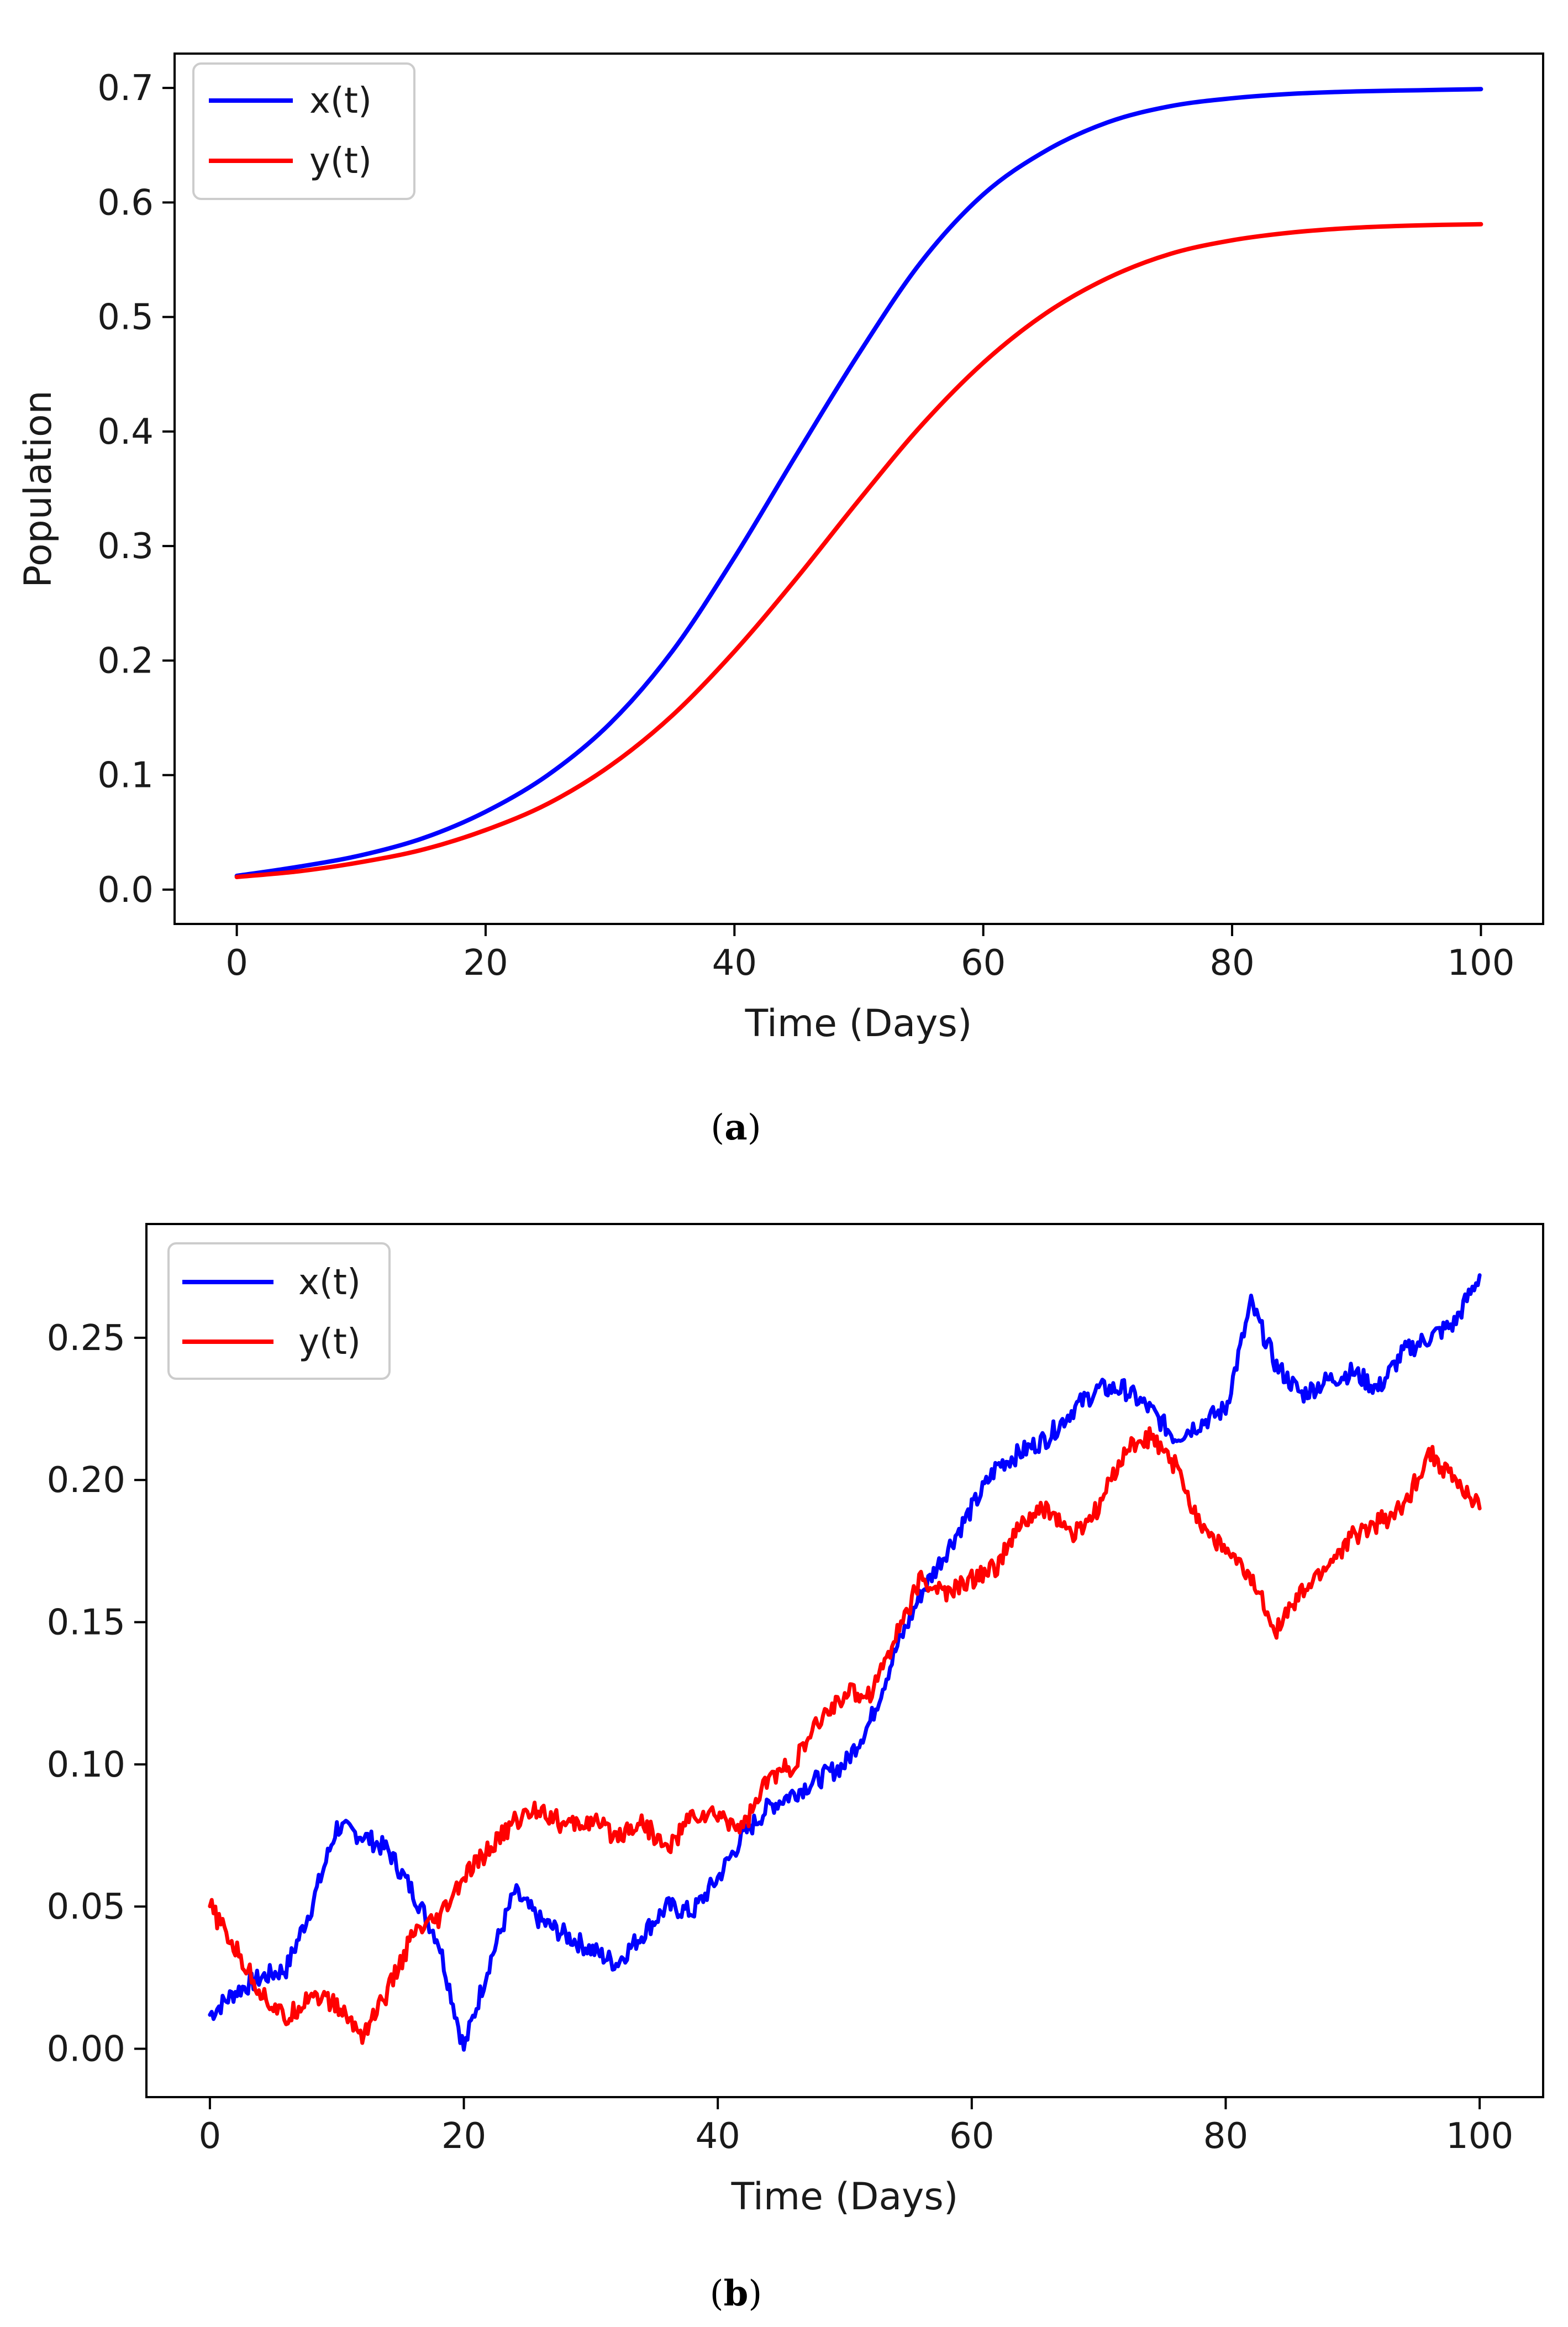 This screenshot has width=1568, height=2327. I want to click on y-tick-label-a: 0.5, so click(125, 317).